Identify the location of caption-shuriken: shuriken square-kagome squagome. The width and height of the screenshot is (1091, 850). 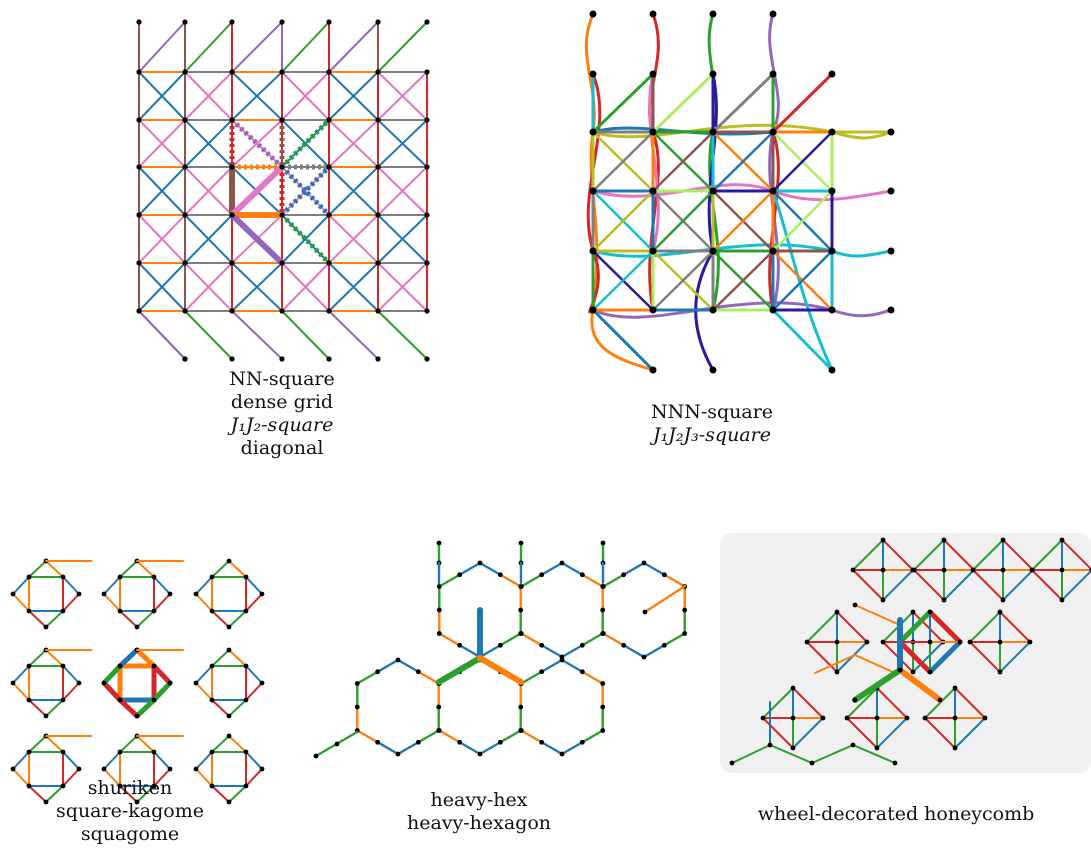
(130, 811).